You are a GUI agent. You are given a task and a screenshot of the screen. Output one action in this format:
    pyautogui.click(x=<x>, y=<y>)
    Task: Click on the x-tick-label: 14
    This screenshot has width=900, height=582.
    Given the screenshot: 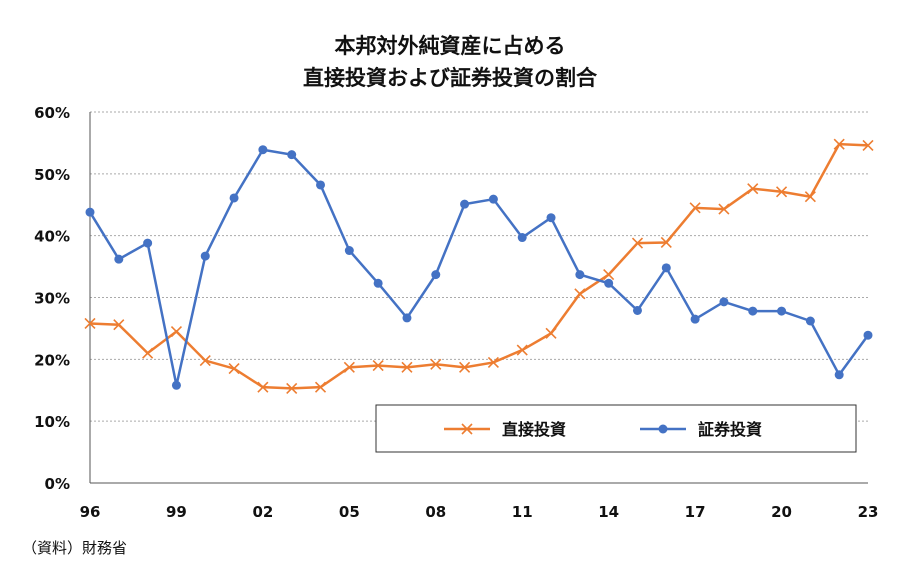 What is the action you would take?
    pyautogui.click(x=608, y=512)
    